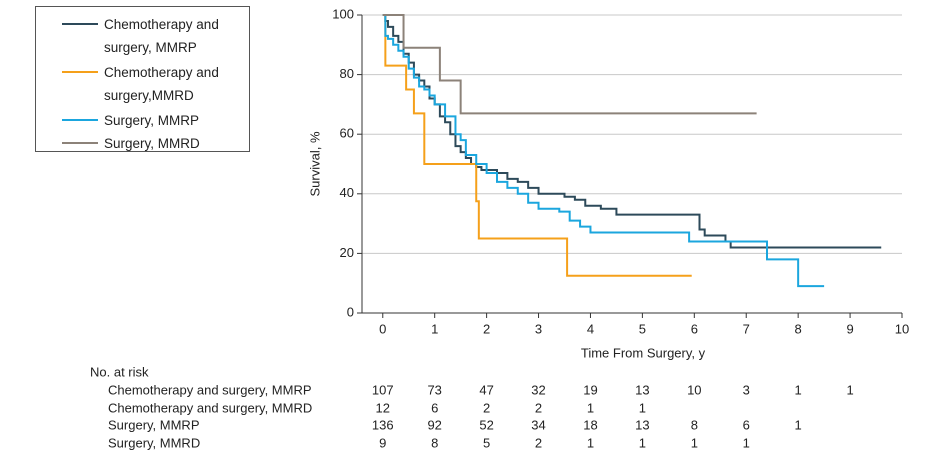  What do you see at coordinates (590, 389) in the screenshot?
I see `risk-count: 19` at bounding box center [590, 389].